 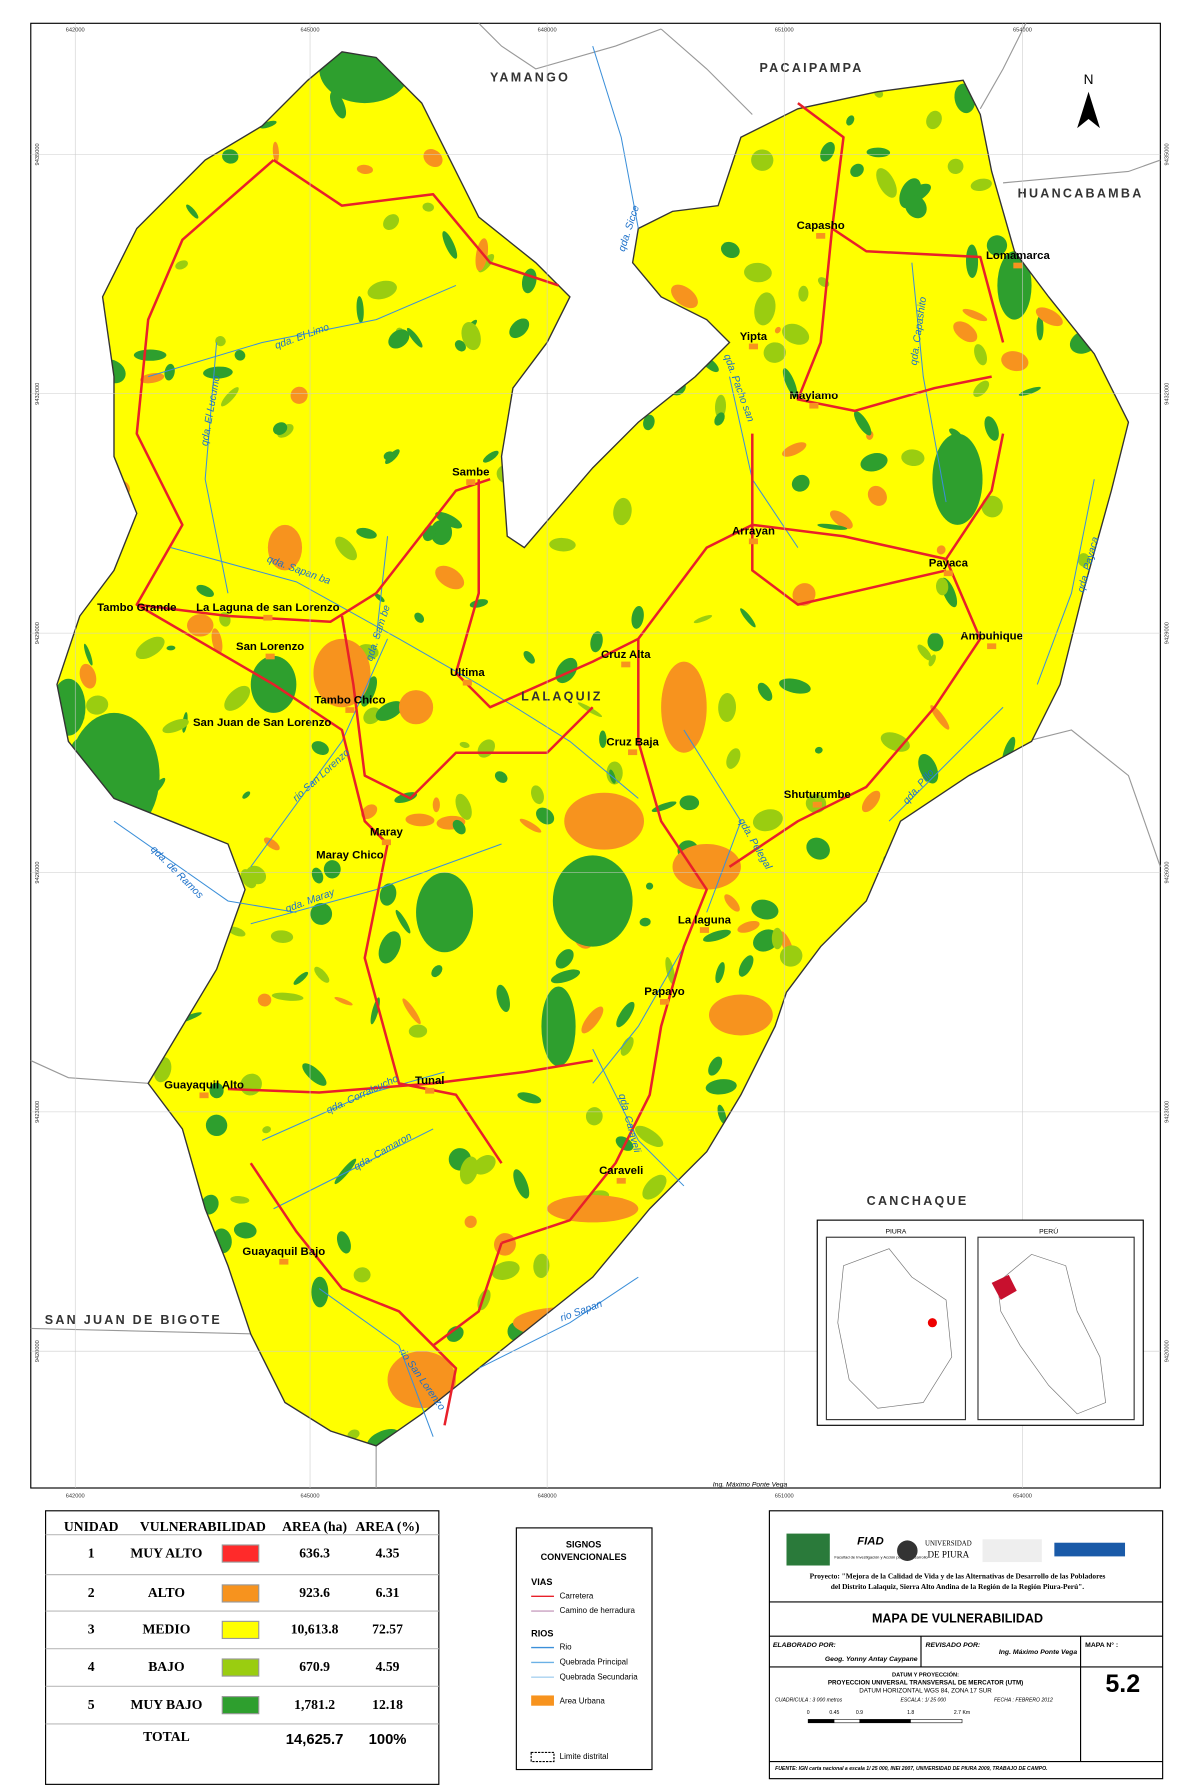 What do you see at coordinates (166, 1736) in the screenshot?
I see `total-label: TOTAL` at bounding box center [166, 1736].